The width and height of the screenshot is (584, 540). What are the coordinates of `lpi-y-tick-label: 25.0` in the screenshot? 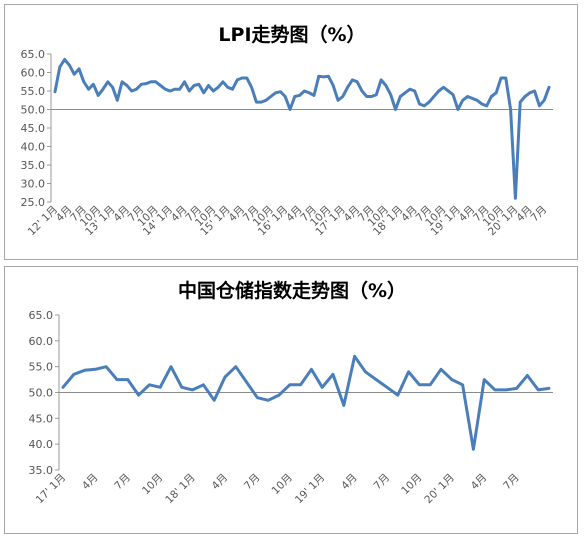 It's located at (33, 202).